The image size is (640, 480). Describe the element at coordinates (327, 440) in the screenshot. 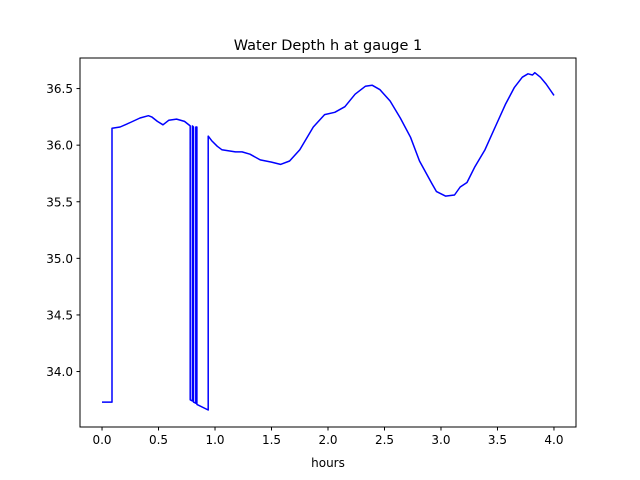

I see `x-tick-label: 2.0` at that location.